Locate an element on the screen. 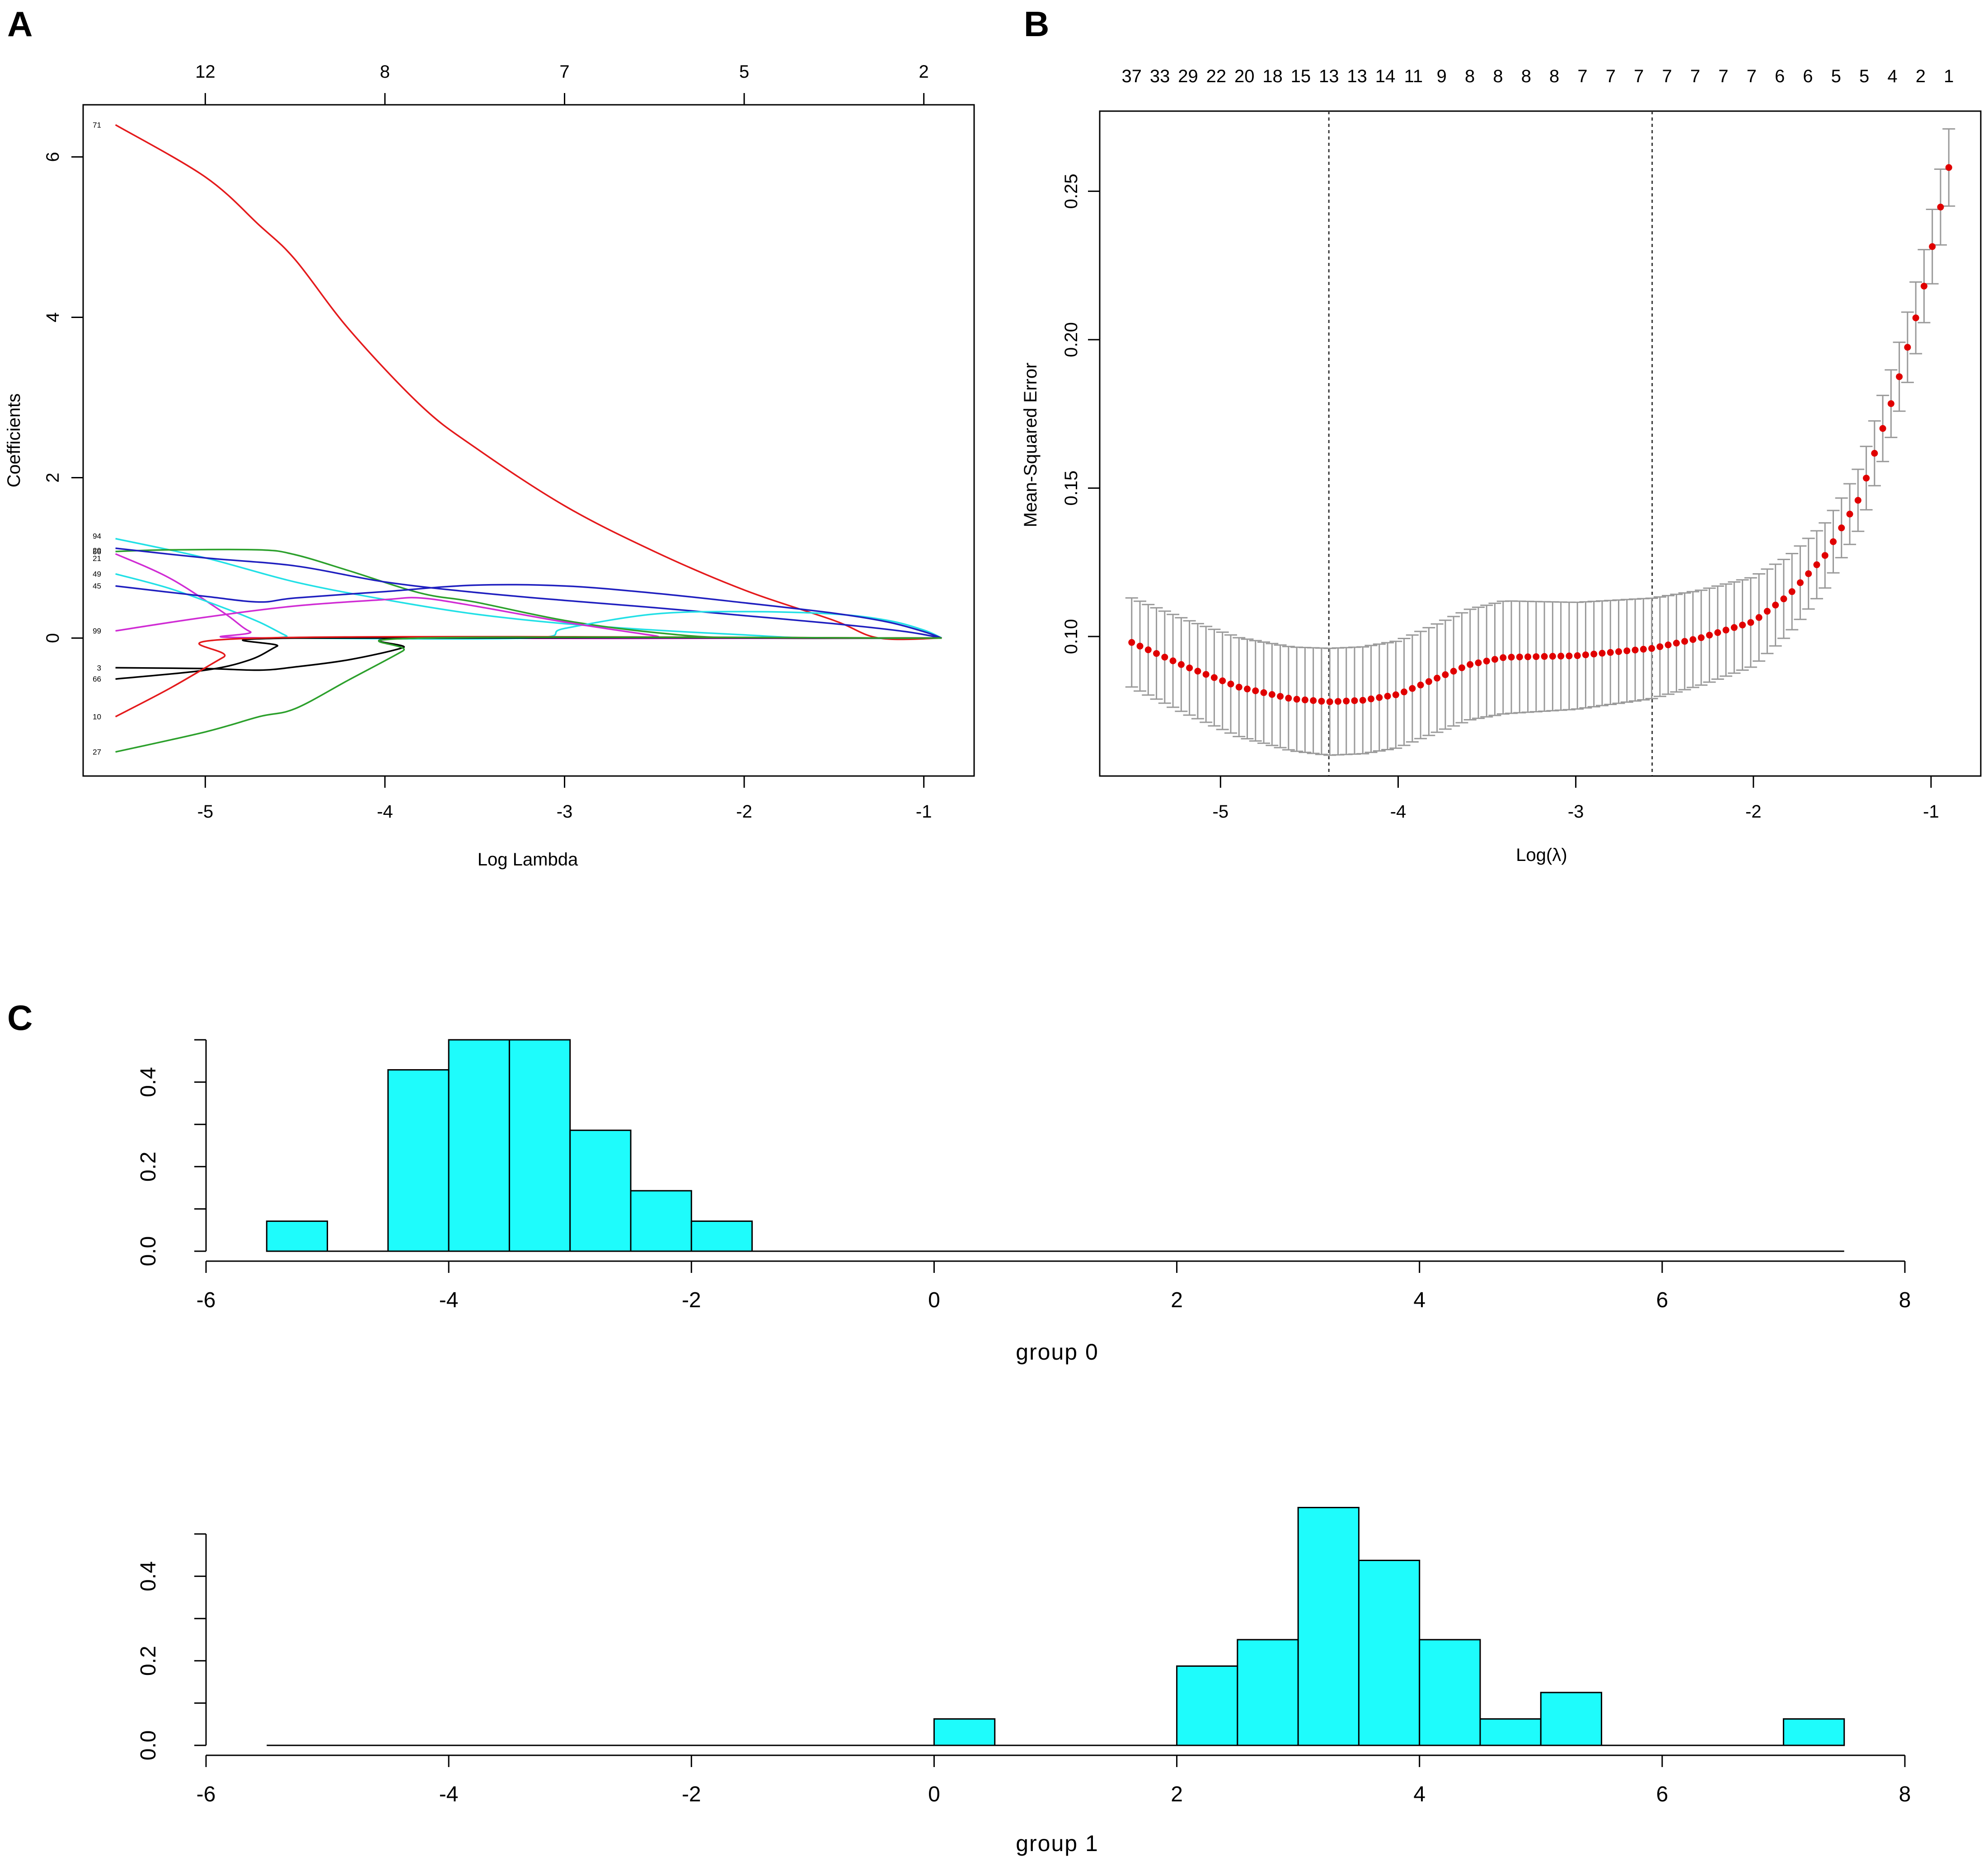  top-tick-label: 12 is located at coordinates (205, 72).